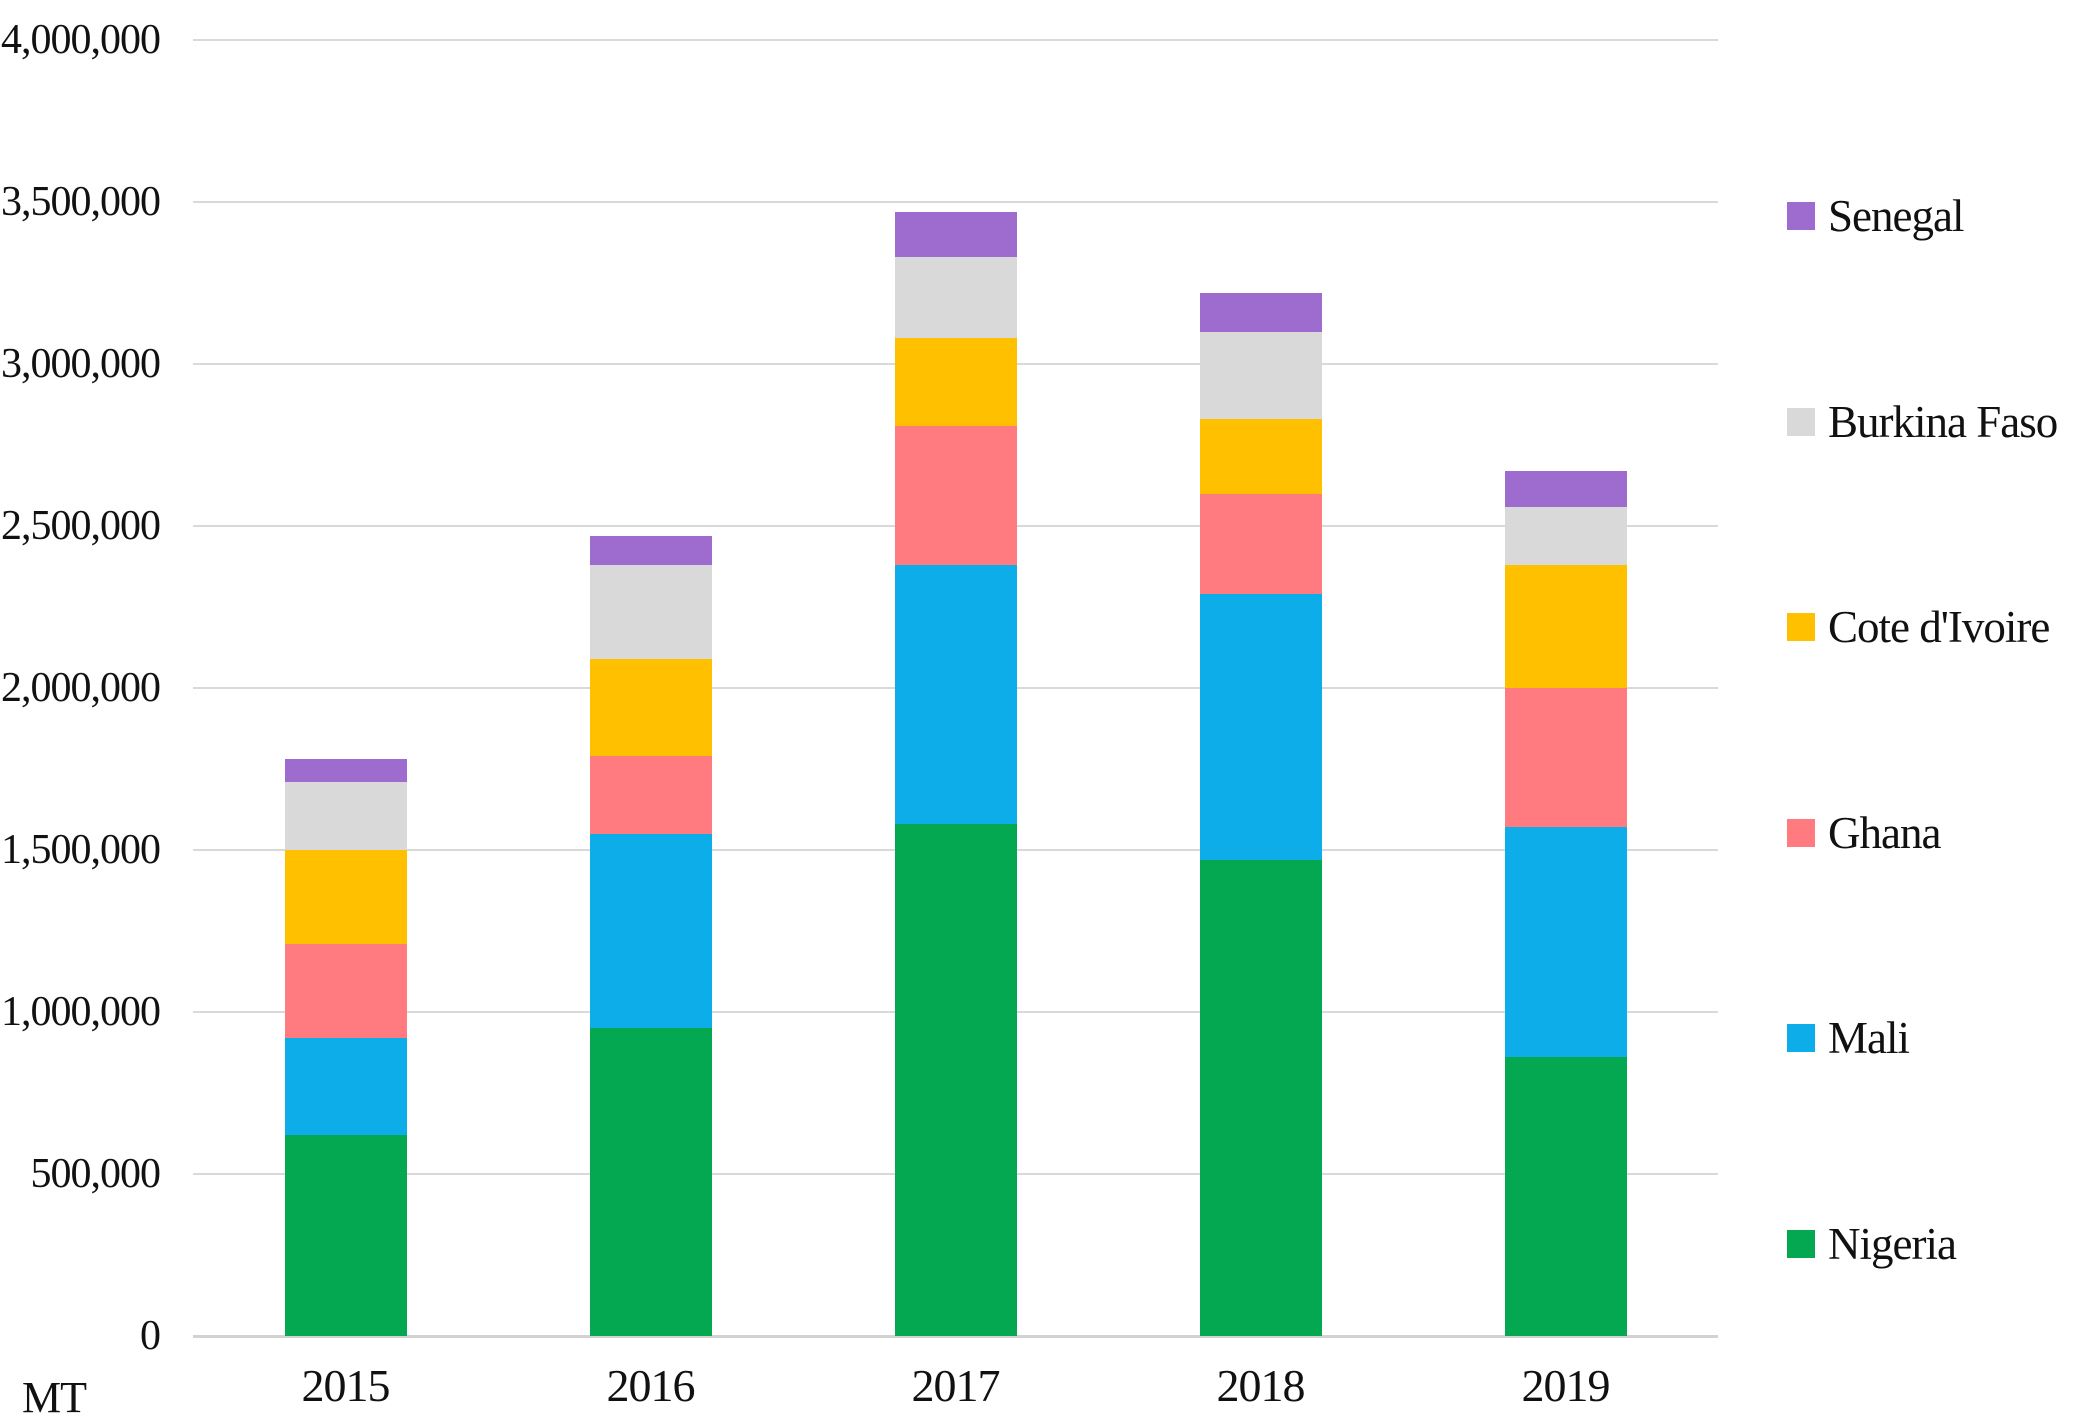 The width and height of the screenshot is (2097, 1415). I want to click on legend-item-nigeria: Nigeria, so click(1872, 1243).